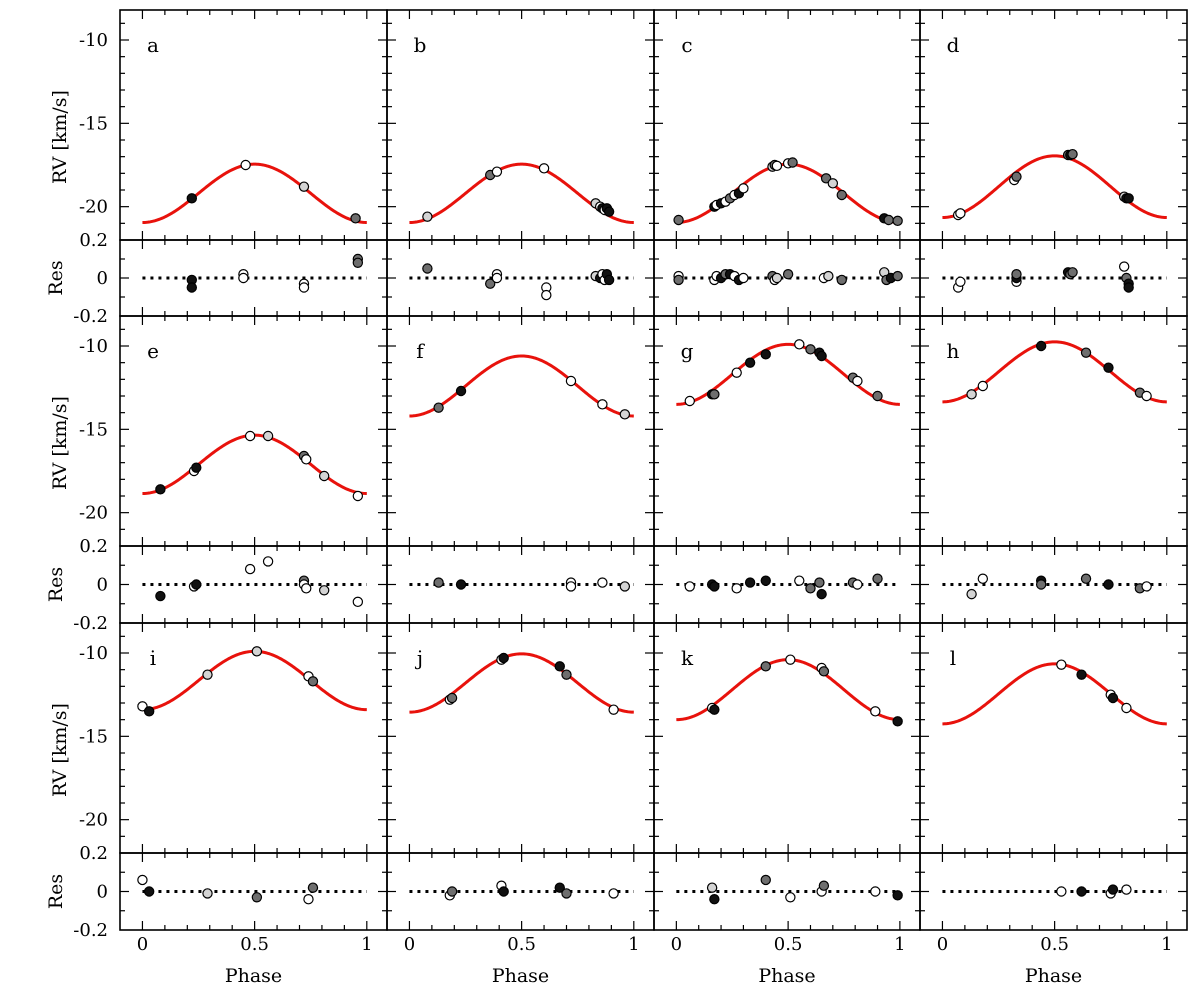 This screenshot has width=1200, height=1000. What do you see at coordinates (254, 464) in the screenshot?
I see `model-curve-e` at bounding box center [254, 464].